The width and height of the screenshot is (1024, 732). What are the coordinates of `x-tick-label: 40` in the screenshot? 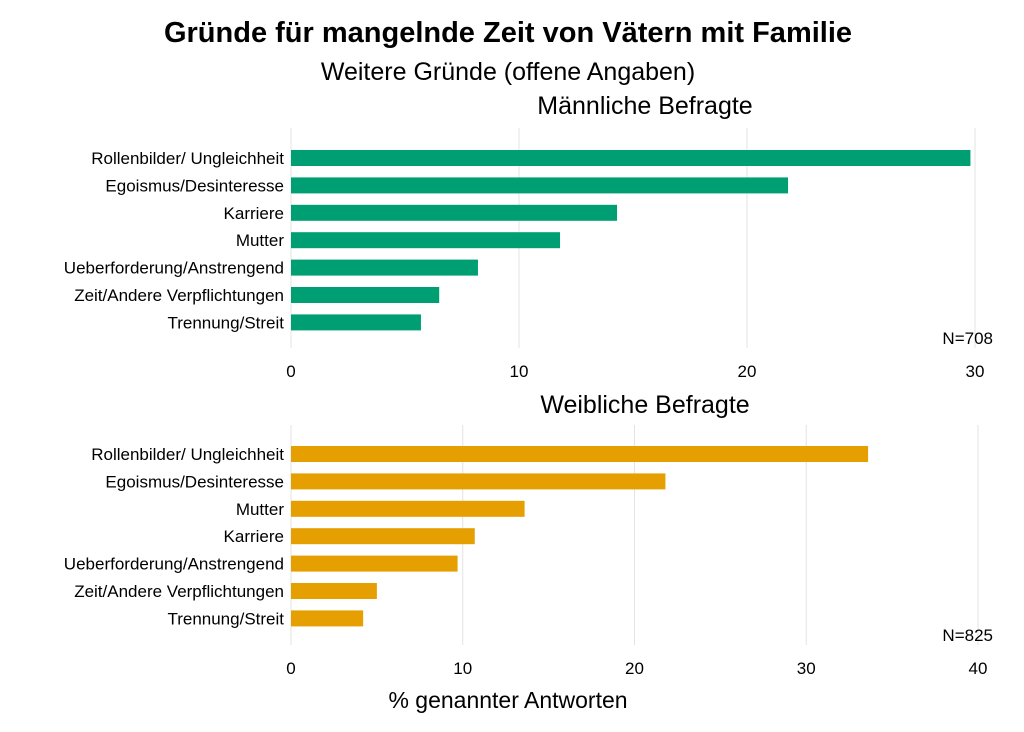 It's located at (978, 668).